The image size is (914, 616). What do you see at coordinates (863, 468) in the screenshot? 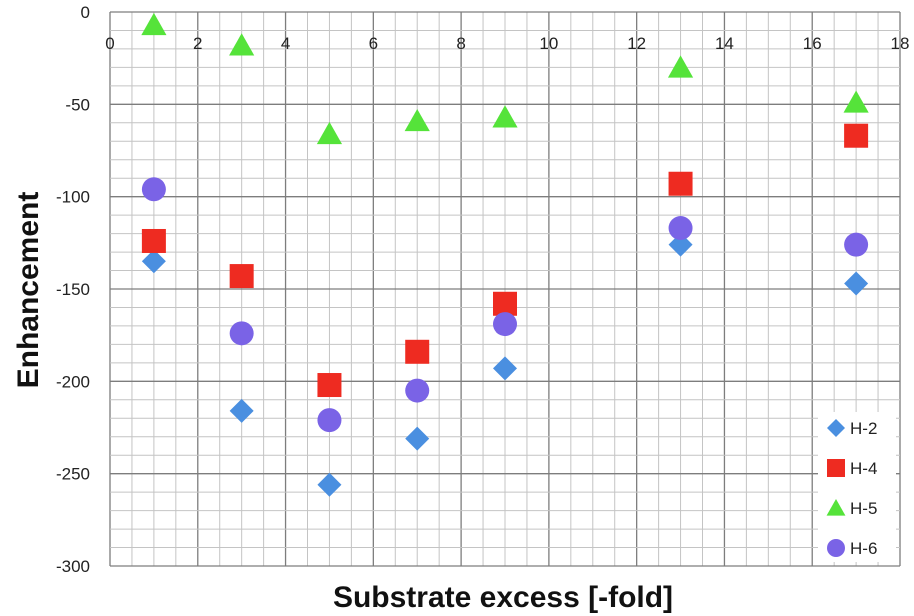
I see `legend-label: H-4` at bounding box center [863, 468].